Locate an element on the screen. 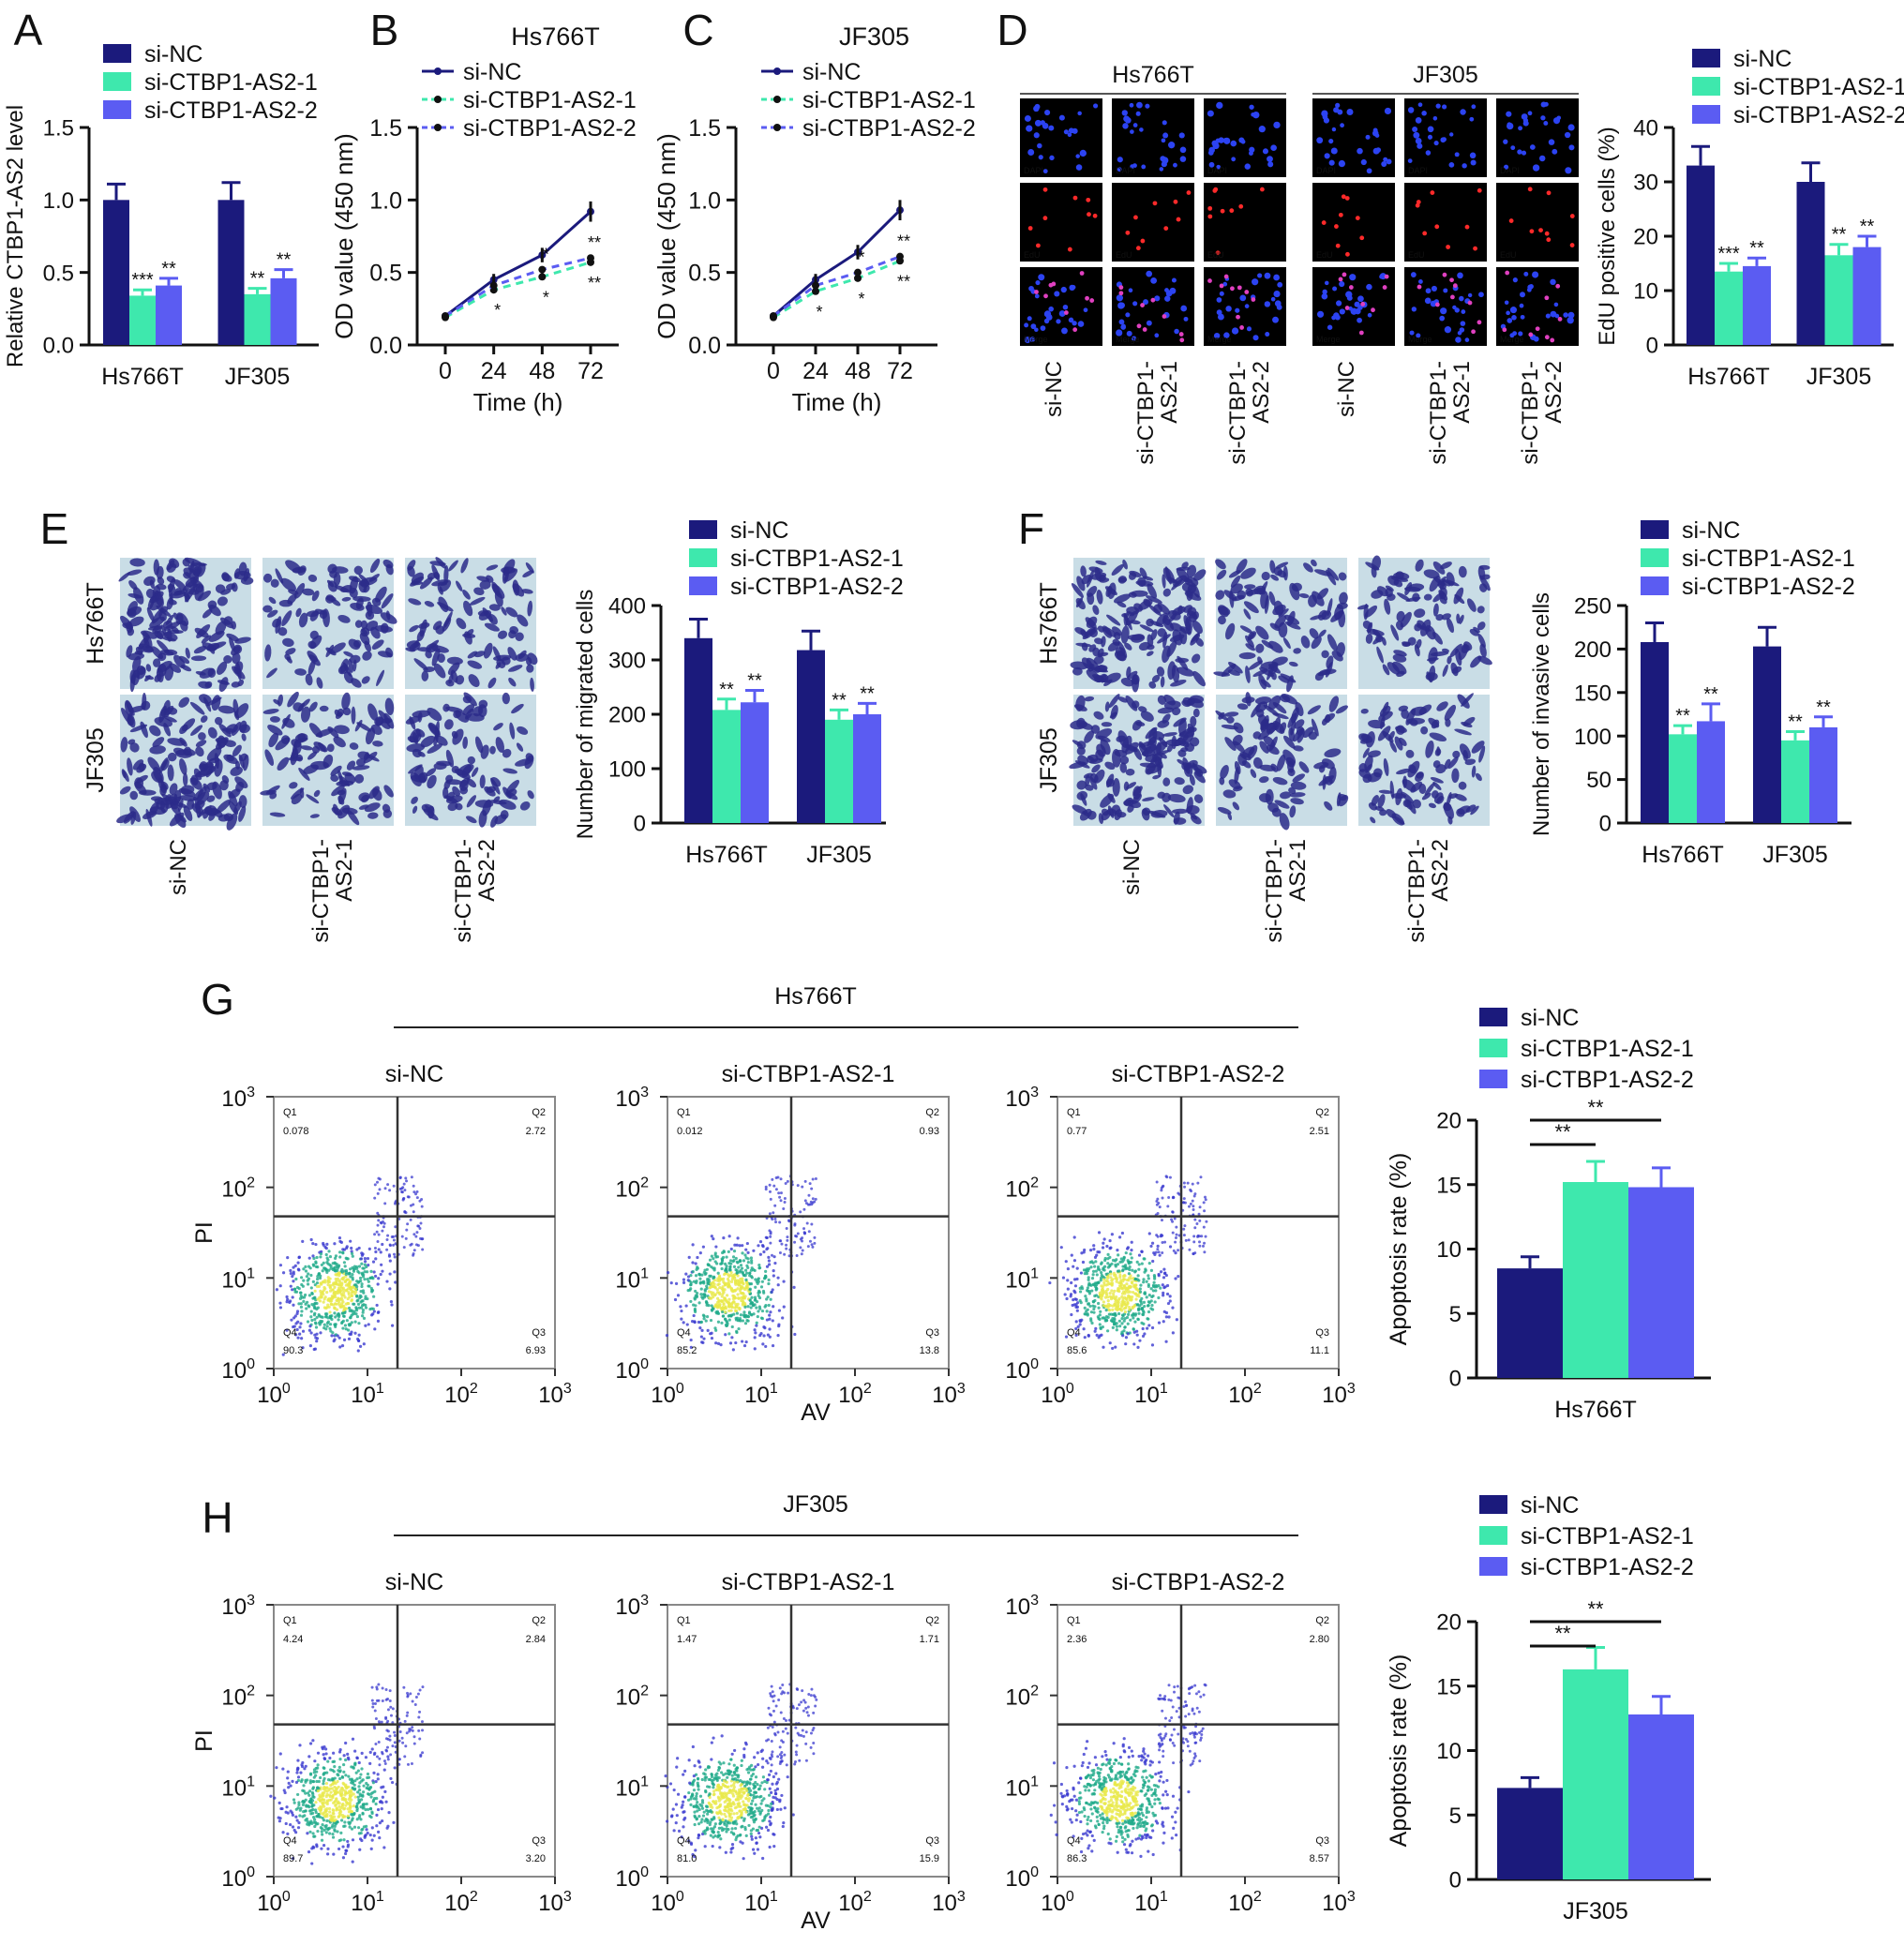 This screenshot has height=1946, width=1904. quadrant-label: Q1 is located at coordinates (290, 1112).